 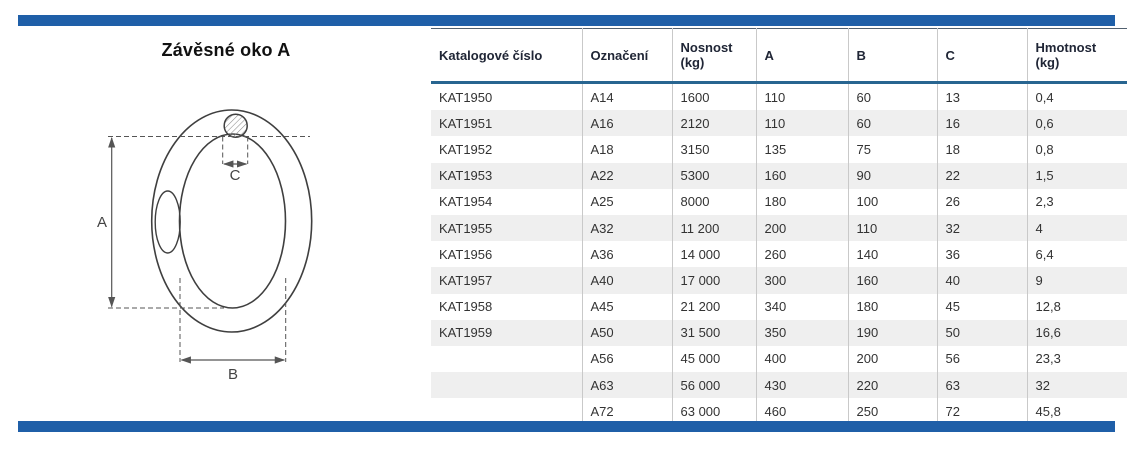 What do you see at coordinates (1076, 359) in the screenshot?
I see `cell: 23,3` at bounding box center [1076, 359].